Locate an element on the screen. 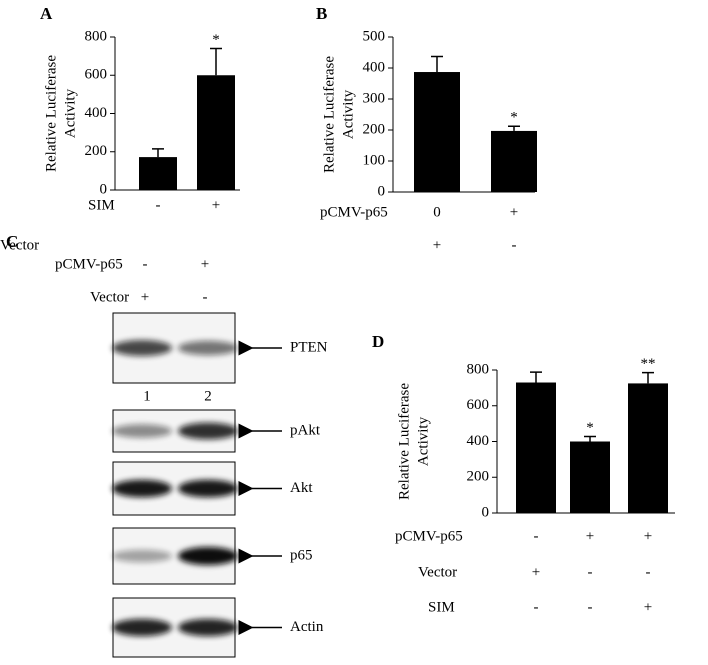  lane-label: 2 is located at coordinates (208, 396).